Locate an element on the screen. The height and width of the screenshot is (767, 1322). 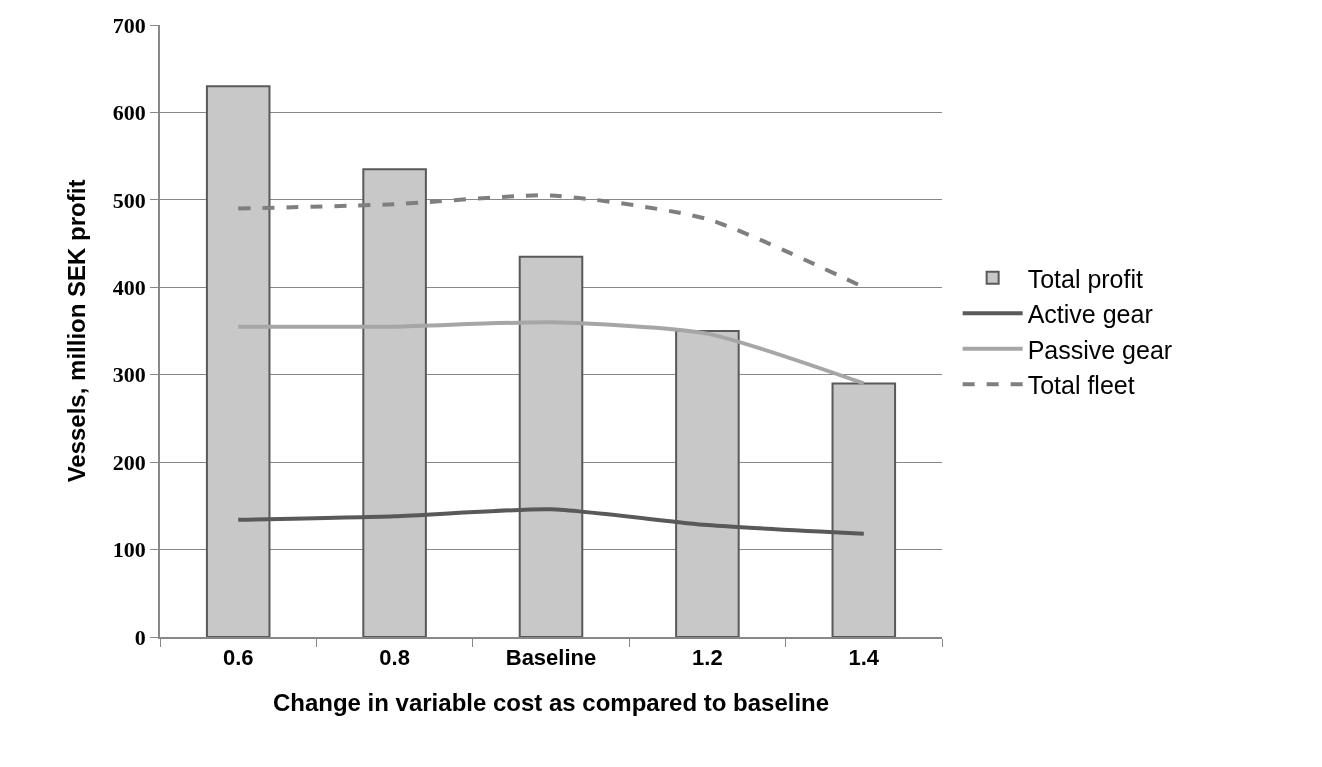
line-series is located at coordinates (551, 353).